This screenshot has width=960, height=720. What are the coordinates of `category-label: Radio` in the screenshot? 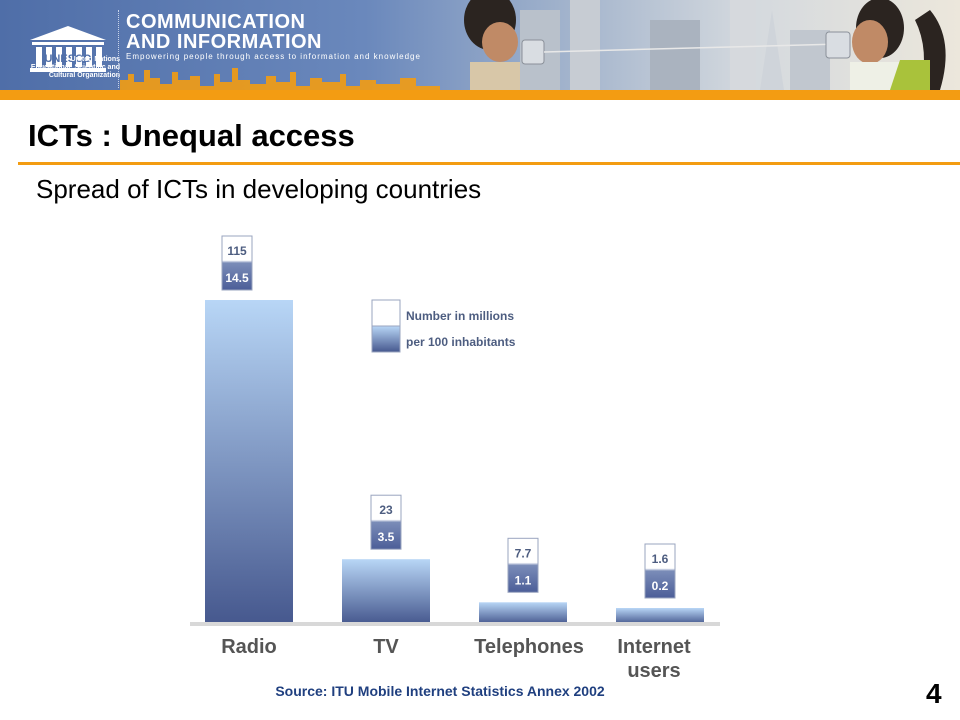 It's located at (249, 647).